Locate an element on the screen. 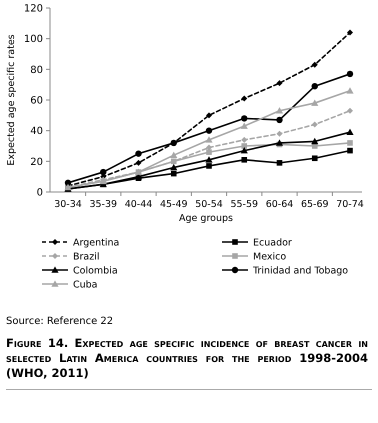  x-tick-label: 50-54 is located at coordinates (209, 204).